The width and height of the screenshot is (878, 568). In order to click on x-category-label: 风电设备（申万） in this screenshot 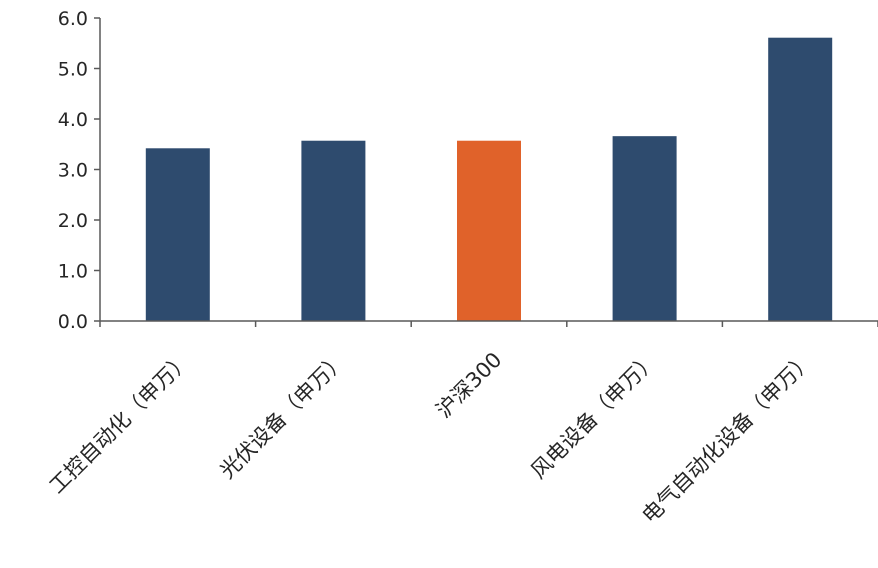, I will do `click(594, 416)`.